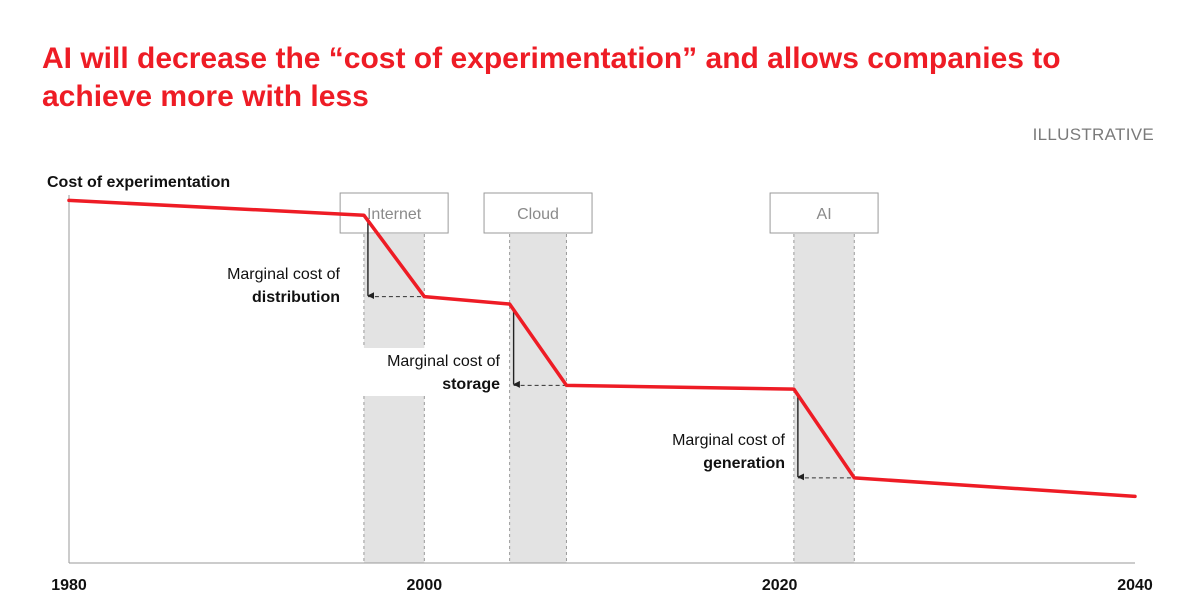 The height and width of the screenshot is (600, 1200). I want to click on era-box-cloud, so click(538, 213).